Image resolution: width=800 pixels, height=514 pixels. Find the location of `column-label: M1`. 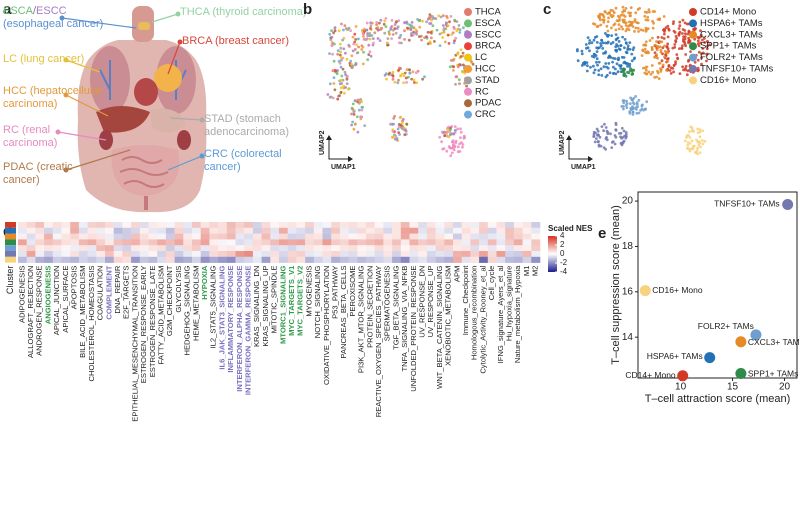

column-label: M1 is located at coordinates (526, 271).